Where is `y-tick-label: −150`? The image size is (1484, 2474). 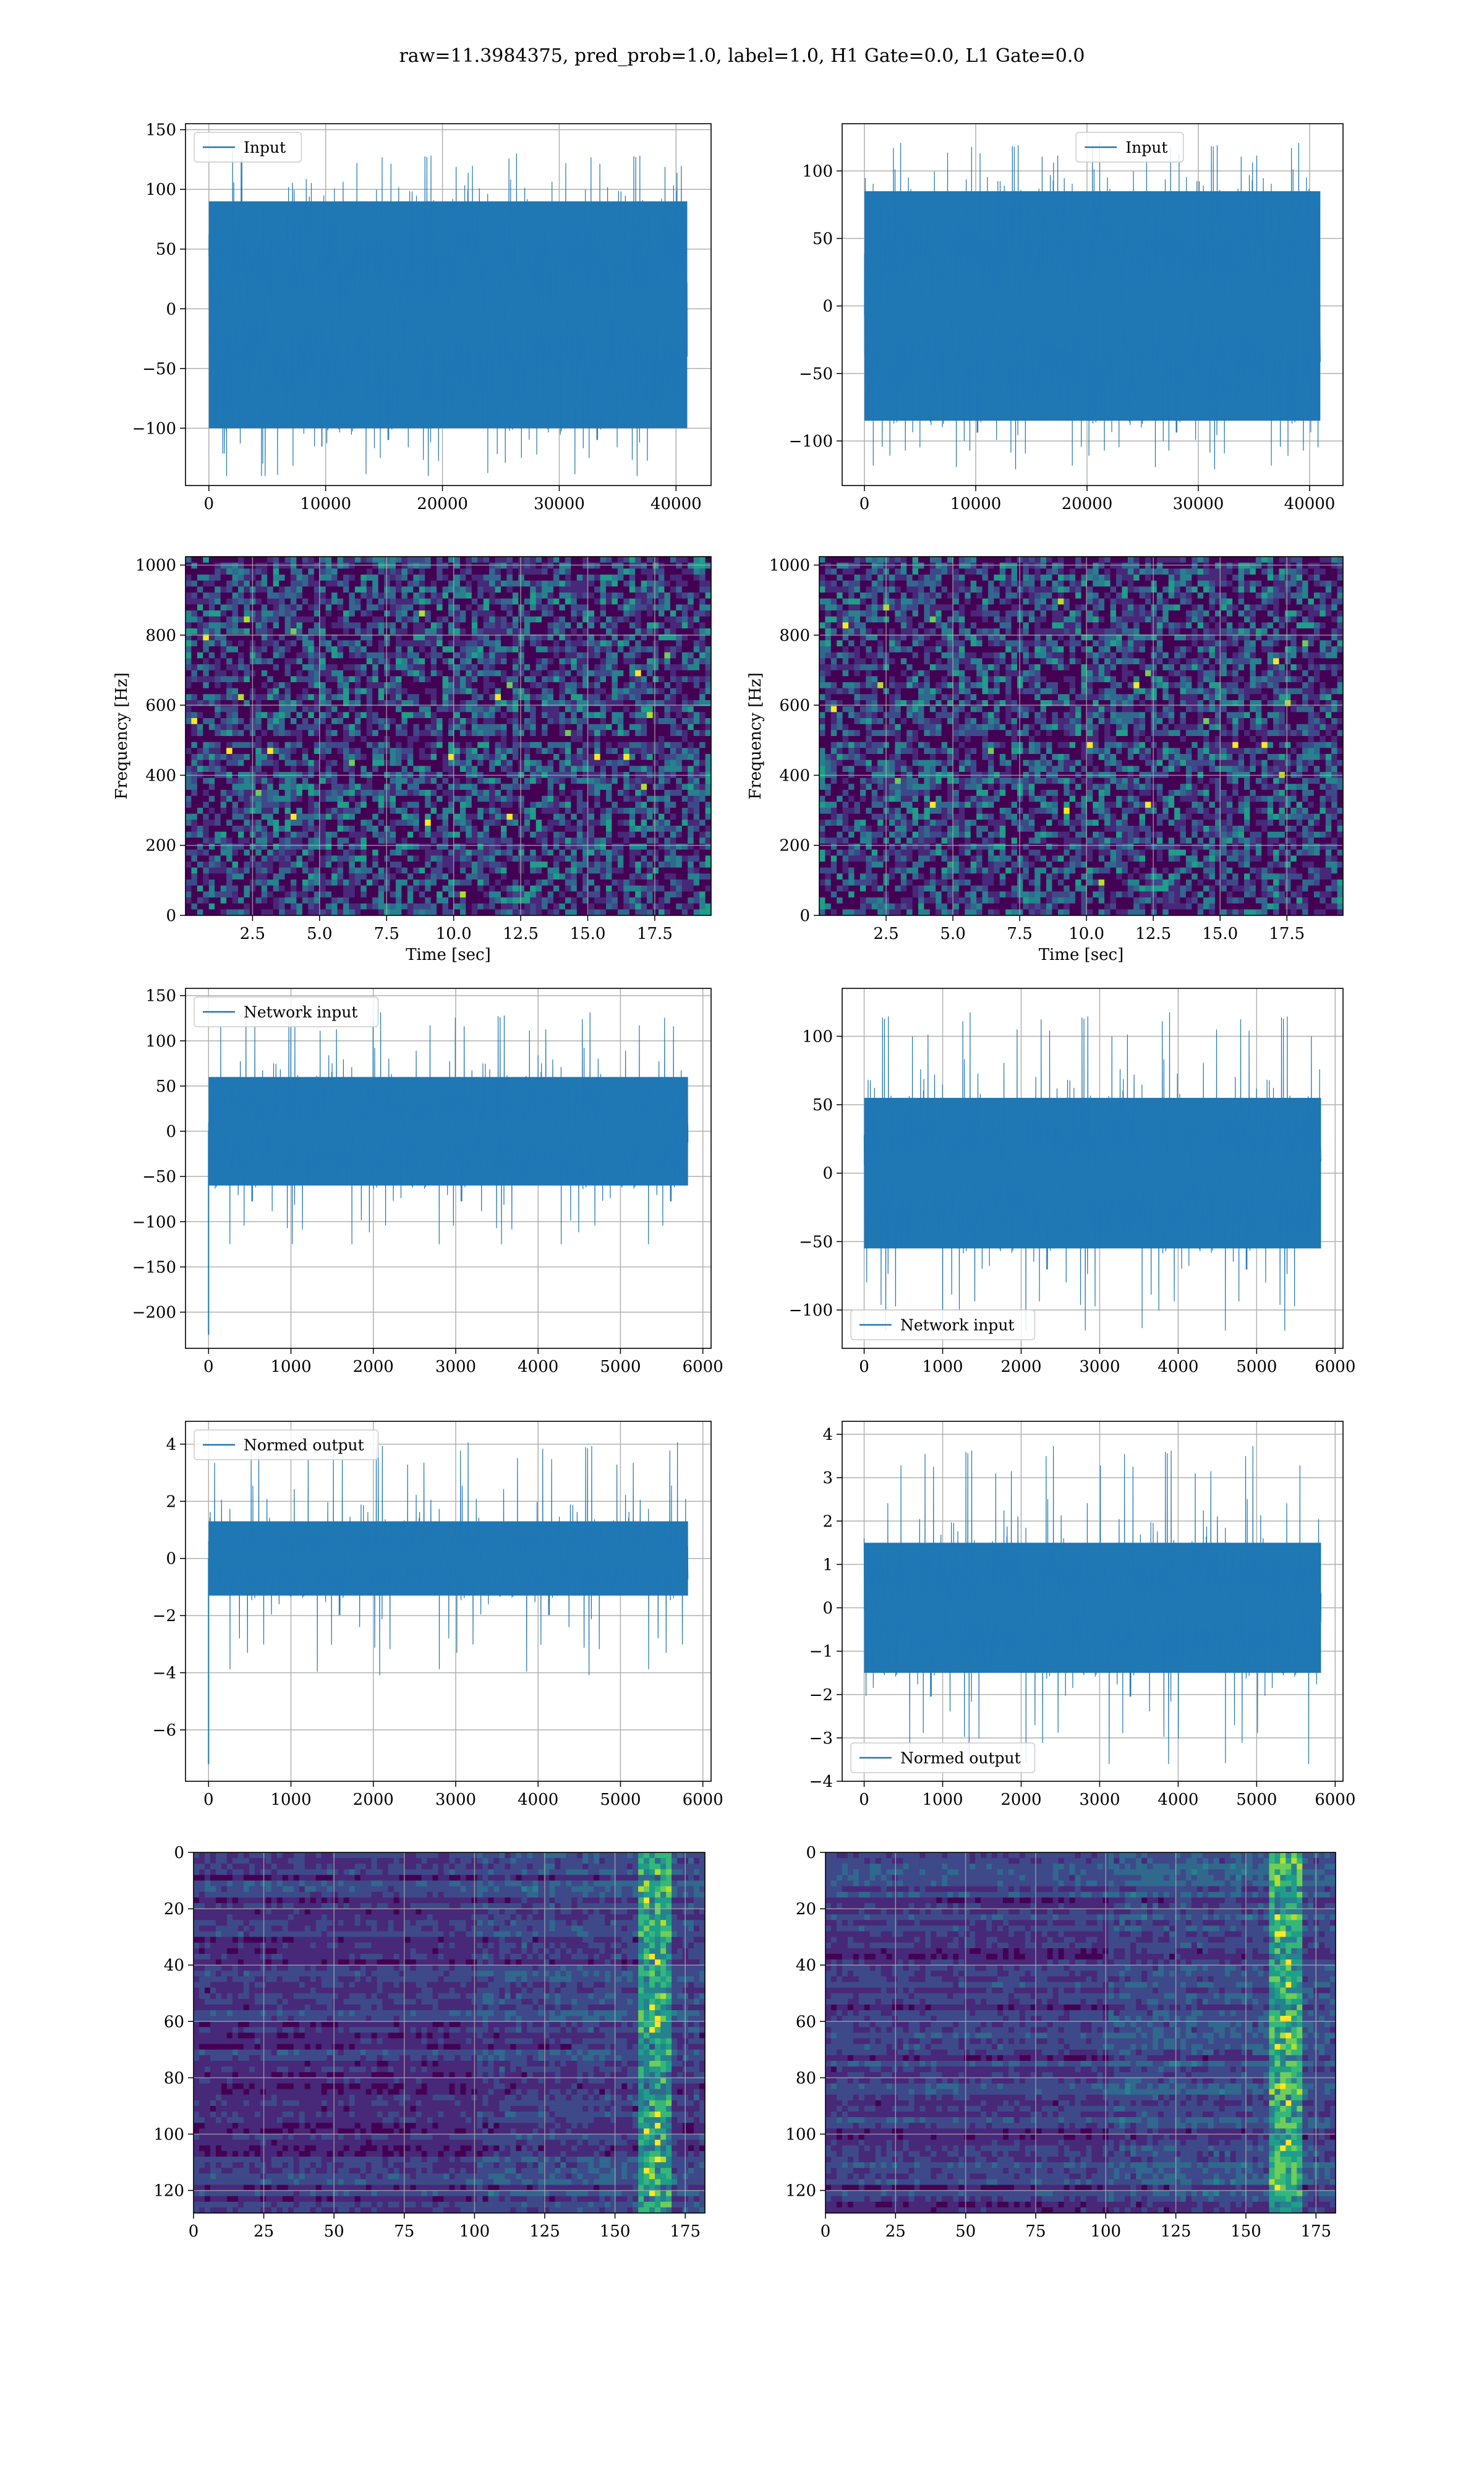
y-tick-label: −150 is located at coordinates (154, 1267).